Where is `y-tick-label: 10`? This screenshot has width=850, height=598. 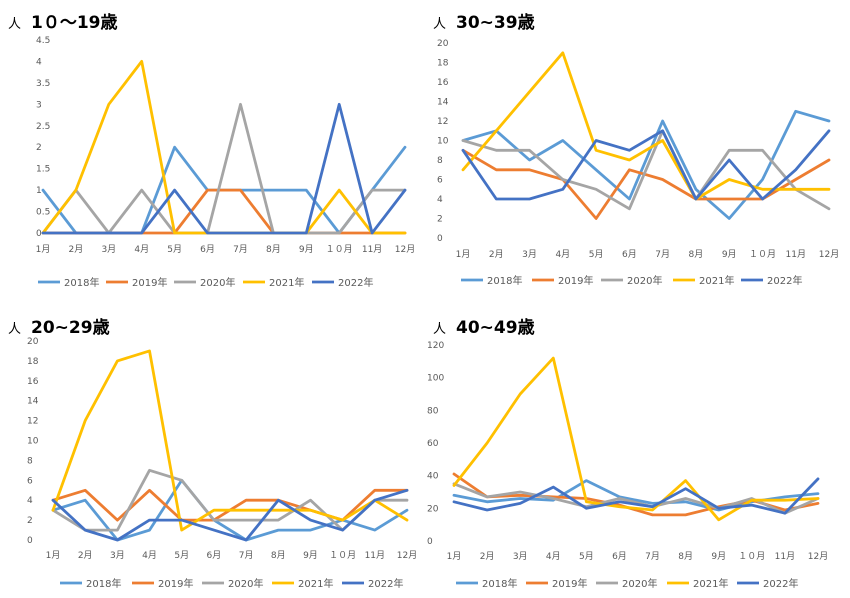
y-tick-label: 10 is located at coordinates (443, 142).